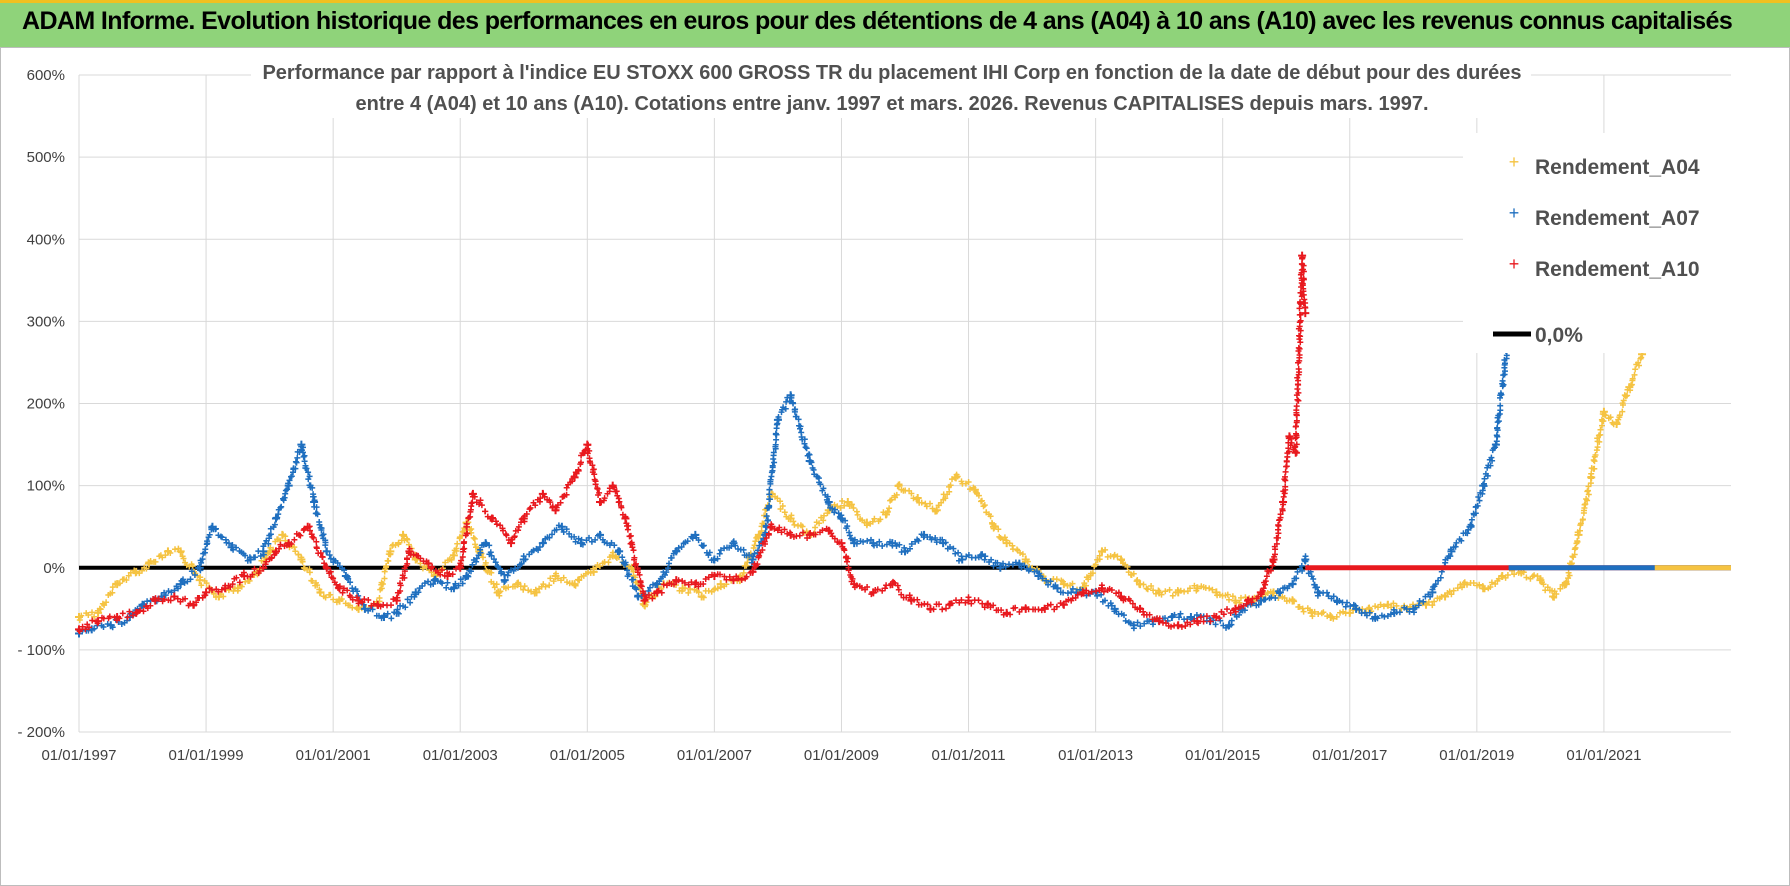 The height and width of the screenshot is (886, 1790). Describe the element at coordinates (46, 75) in the screenshot. I see `y-tick-label: 600%` at that location.